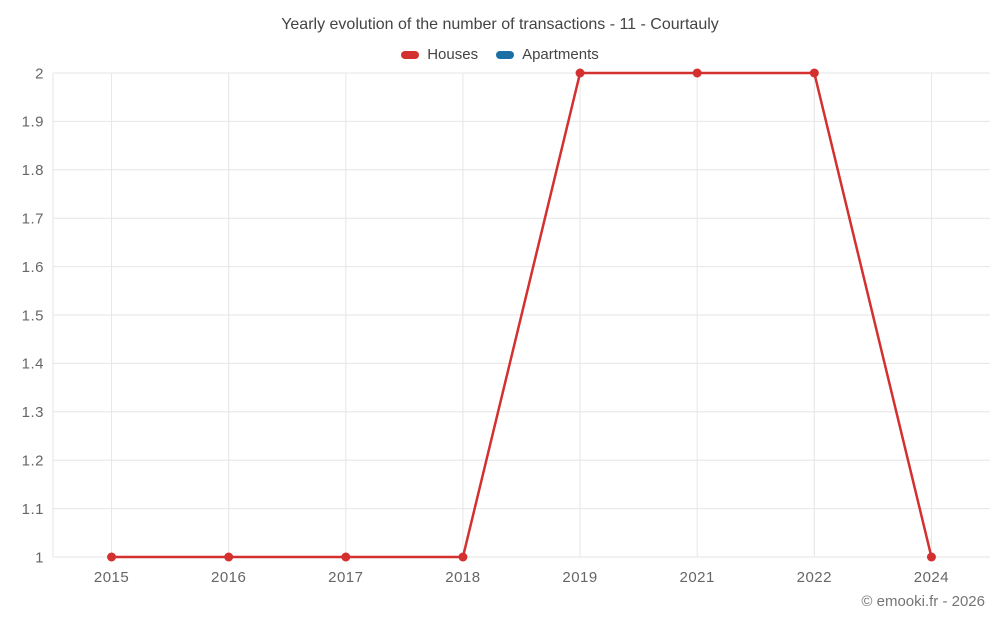  I want to click on x-tick-label: 2016, so click(228, 577).